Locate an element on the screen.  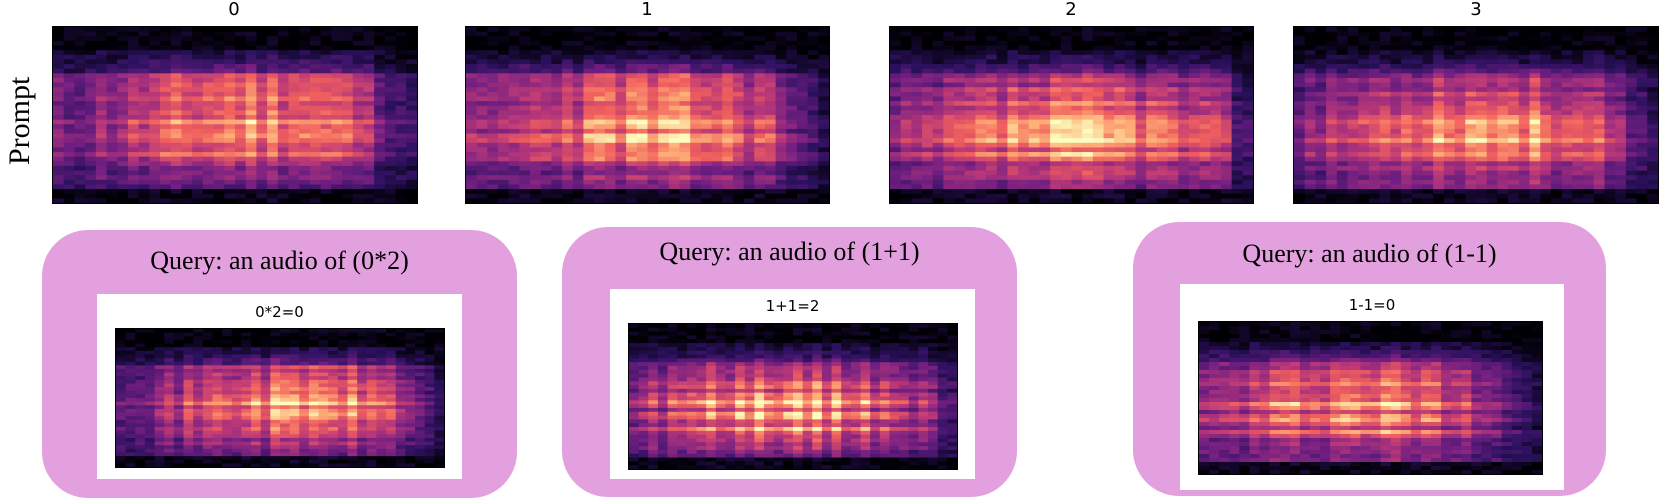
query-label-0: Query: an audio of (0*2) is located at coordinates (279, 260).